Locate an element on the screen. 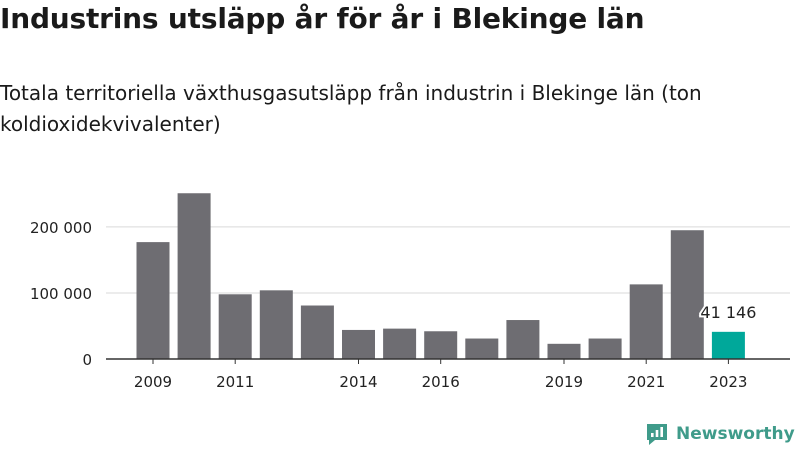  x-tick-label: 2014 is located at coordinates (358, 382).